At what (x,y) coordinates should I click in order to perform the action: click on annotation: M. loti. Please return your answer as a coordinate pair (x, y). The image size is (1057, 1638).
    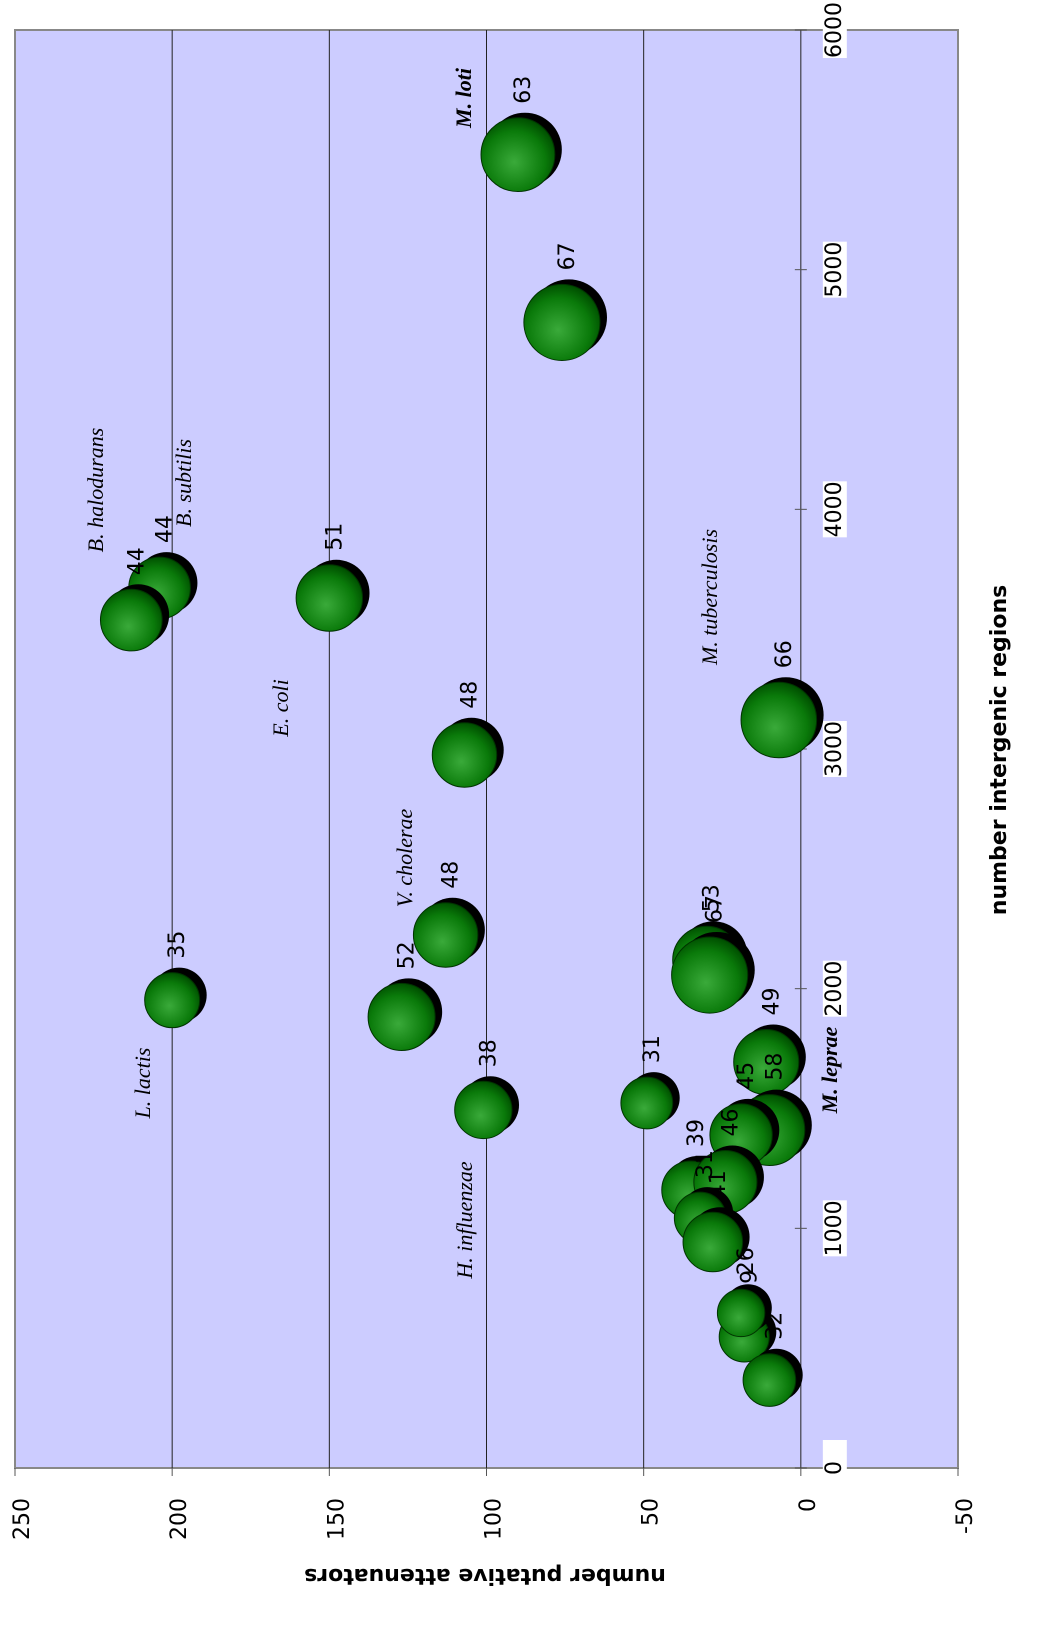
    Looking at the image, I should click on (463, 98).